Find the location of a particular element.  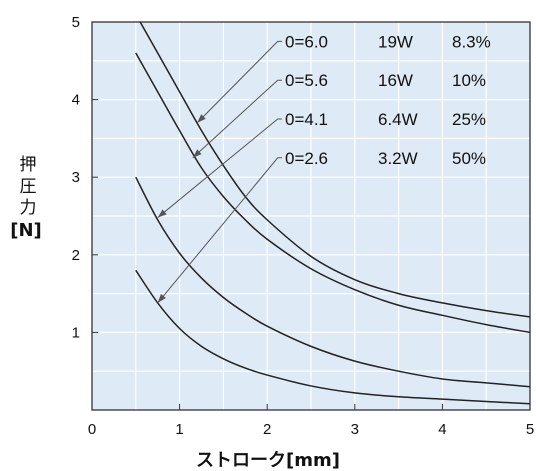

arrows is located at coordinates (219, 172).